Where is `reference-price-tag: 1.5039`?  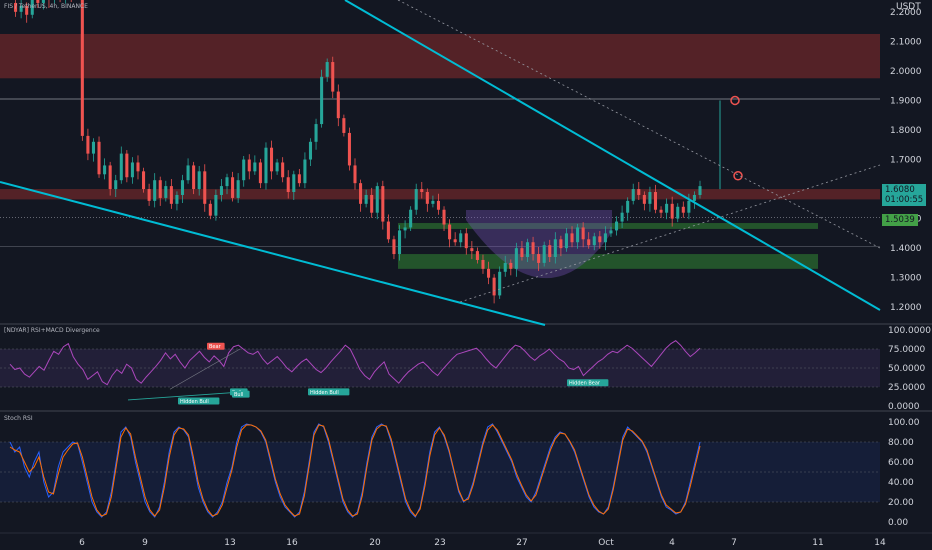 reference-price-tag: 1.5039 is located at coordinates (900, 220).